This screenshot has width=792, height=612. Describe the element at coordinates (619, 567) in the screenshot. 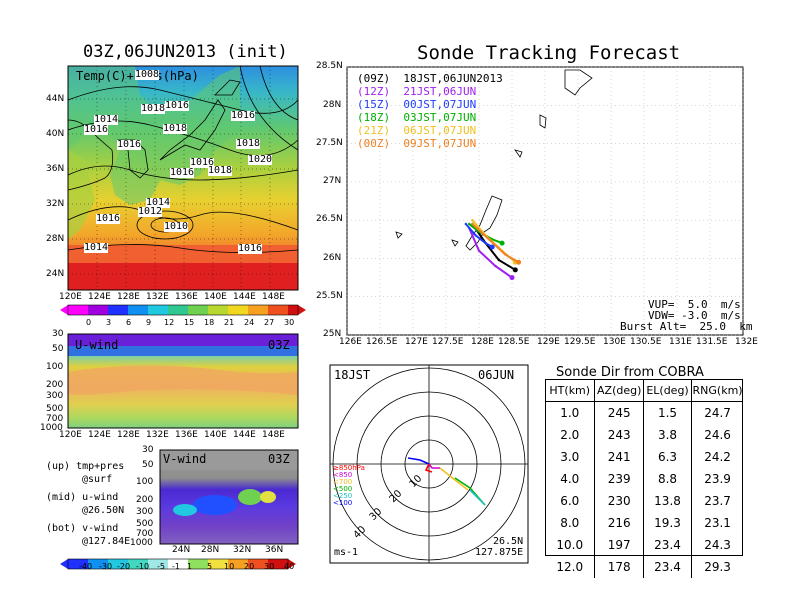

I see `cell: 178` at that location.